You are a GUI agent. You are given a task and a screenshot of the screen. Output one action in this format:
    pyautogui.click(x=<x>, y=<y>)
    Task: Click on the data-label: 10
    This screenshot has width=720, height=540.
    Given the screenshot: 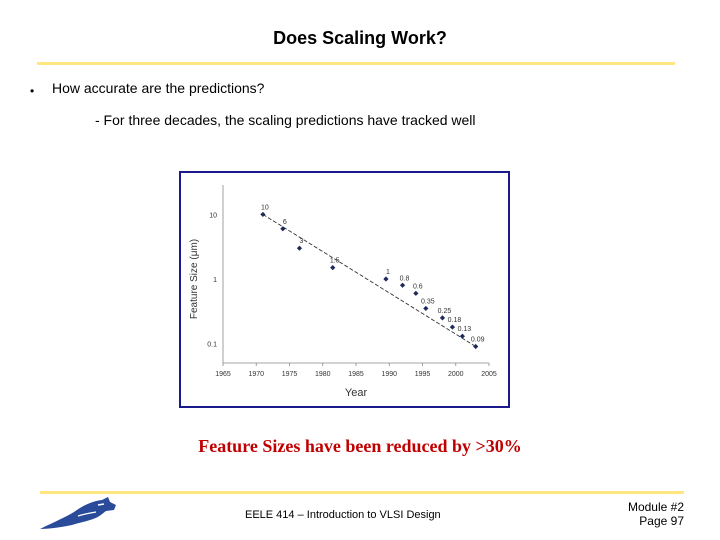 What is the action you would take?
    pyautogui.click(x=265, y=207)
    